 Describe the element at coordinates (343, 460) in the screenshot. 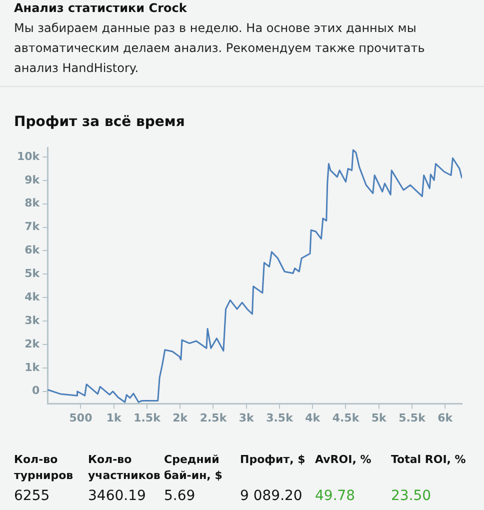

I see `text: AvROI, %` at that location.